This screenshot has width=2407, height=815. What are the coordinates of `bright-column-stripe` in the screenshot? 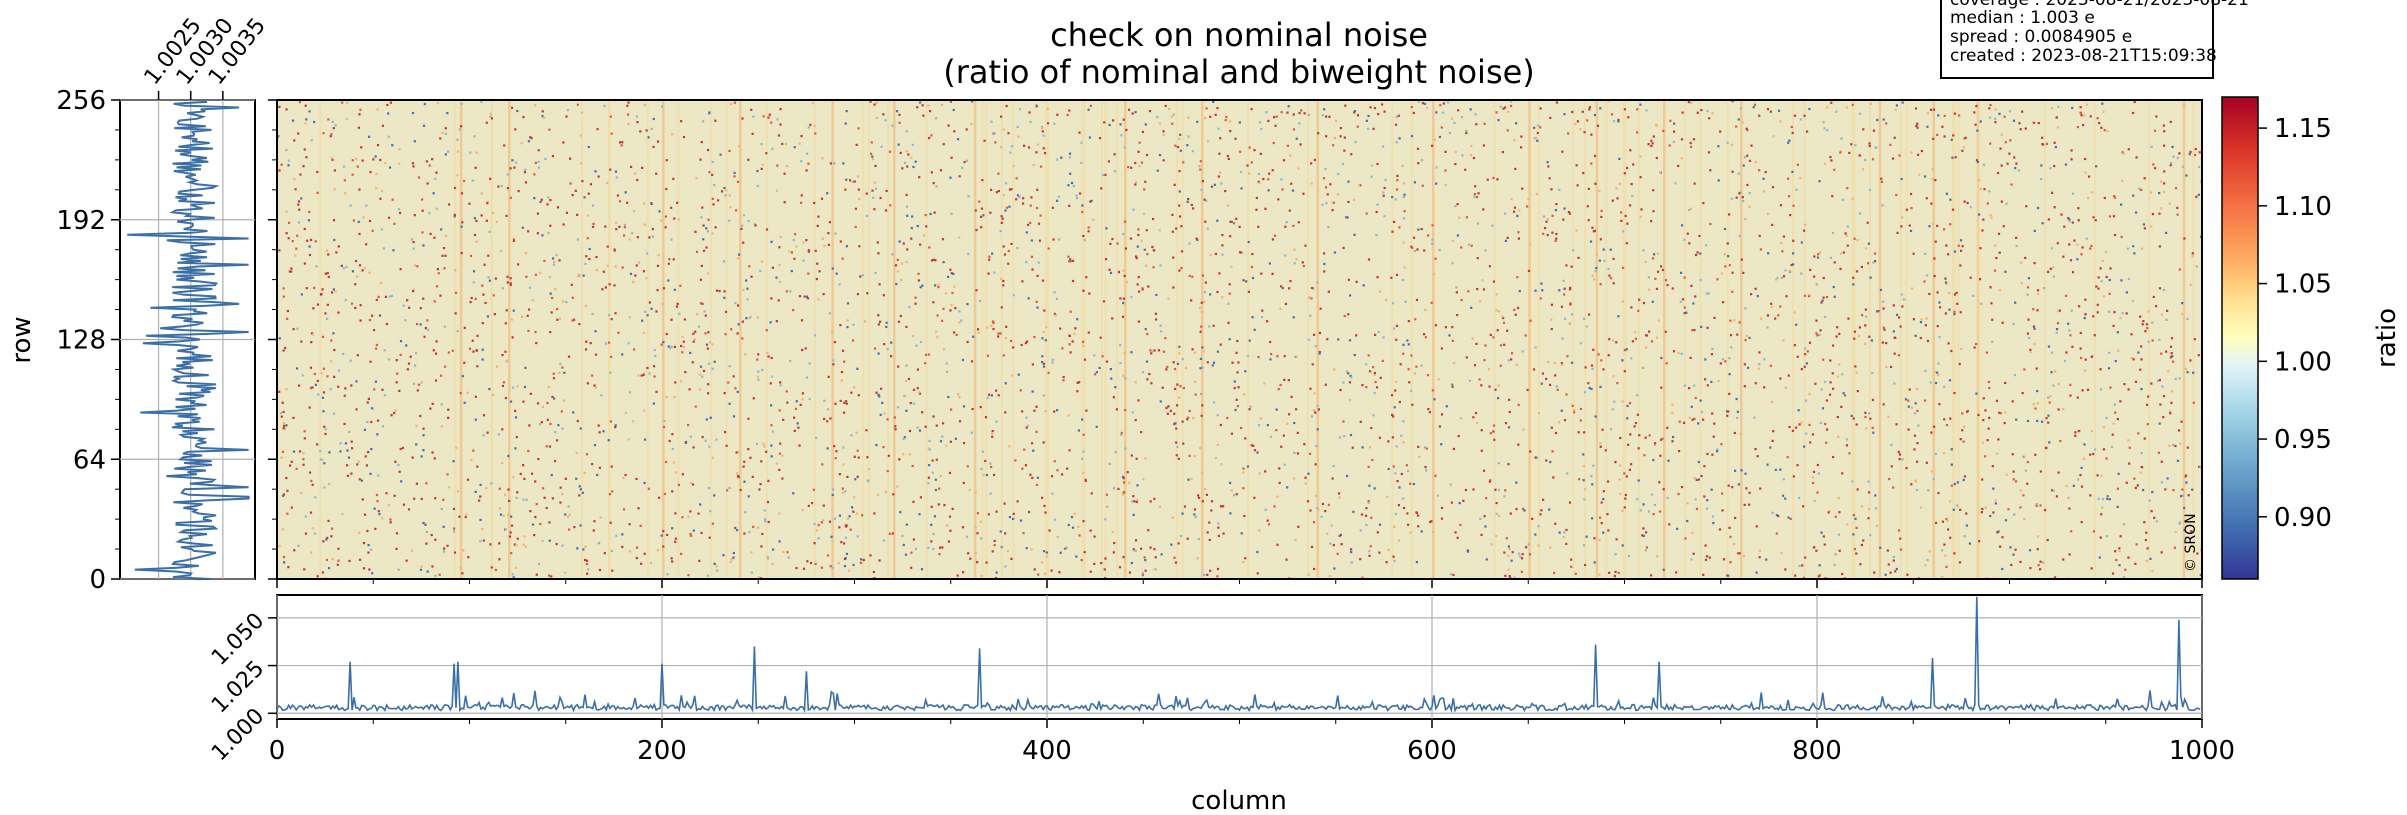 It's located at (2184, 339).